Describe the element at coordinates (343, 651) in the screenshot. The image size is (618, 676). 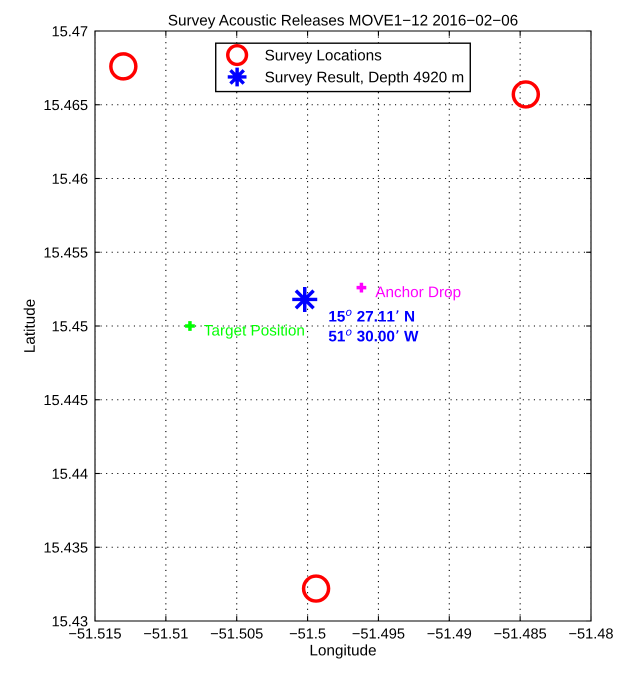
I see `x-axis-title: Longitude` at that location.